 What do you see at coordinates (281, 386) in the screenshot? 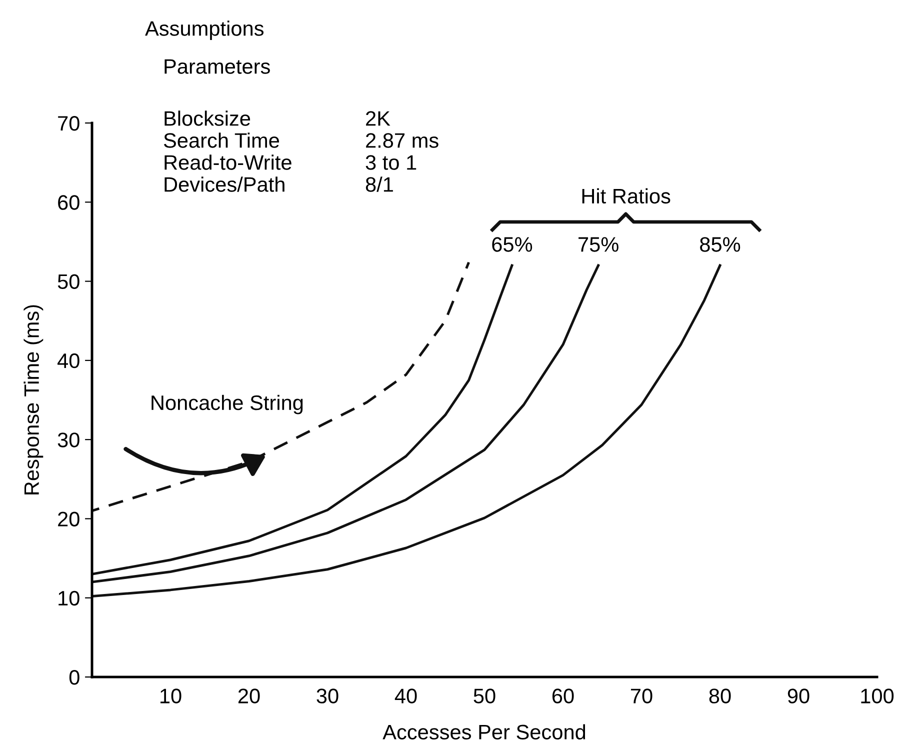
I see `line-series` at bounding box center [281, 386].